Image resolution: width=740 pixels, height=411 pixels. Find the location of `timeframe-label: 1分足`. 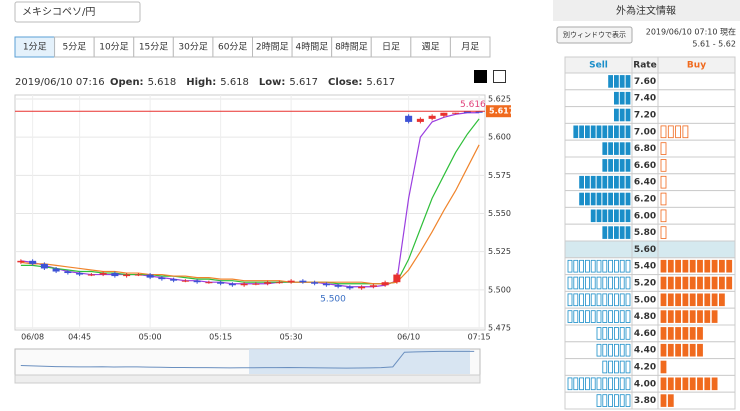

timeframe-label: 1分足 is located at coordinates (35, 47).